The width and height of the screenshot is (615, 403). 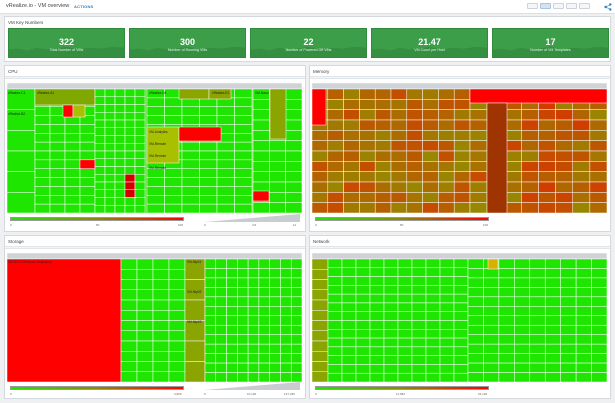 I want to click on kpi-tile: 22 Number of Powered Off VMs, so click(x=308, y=43).